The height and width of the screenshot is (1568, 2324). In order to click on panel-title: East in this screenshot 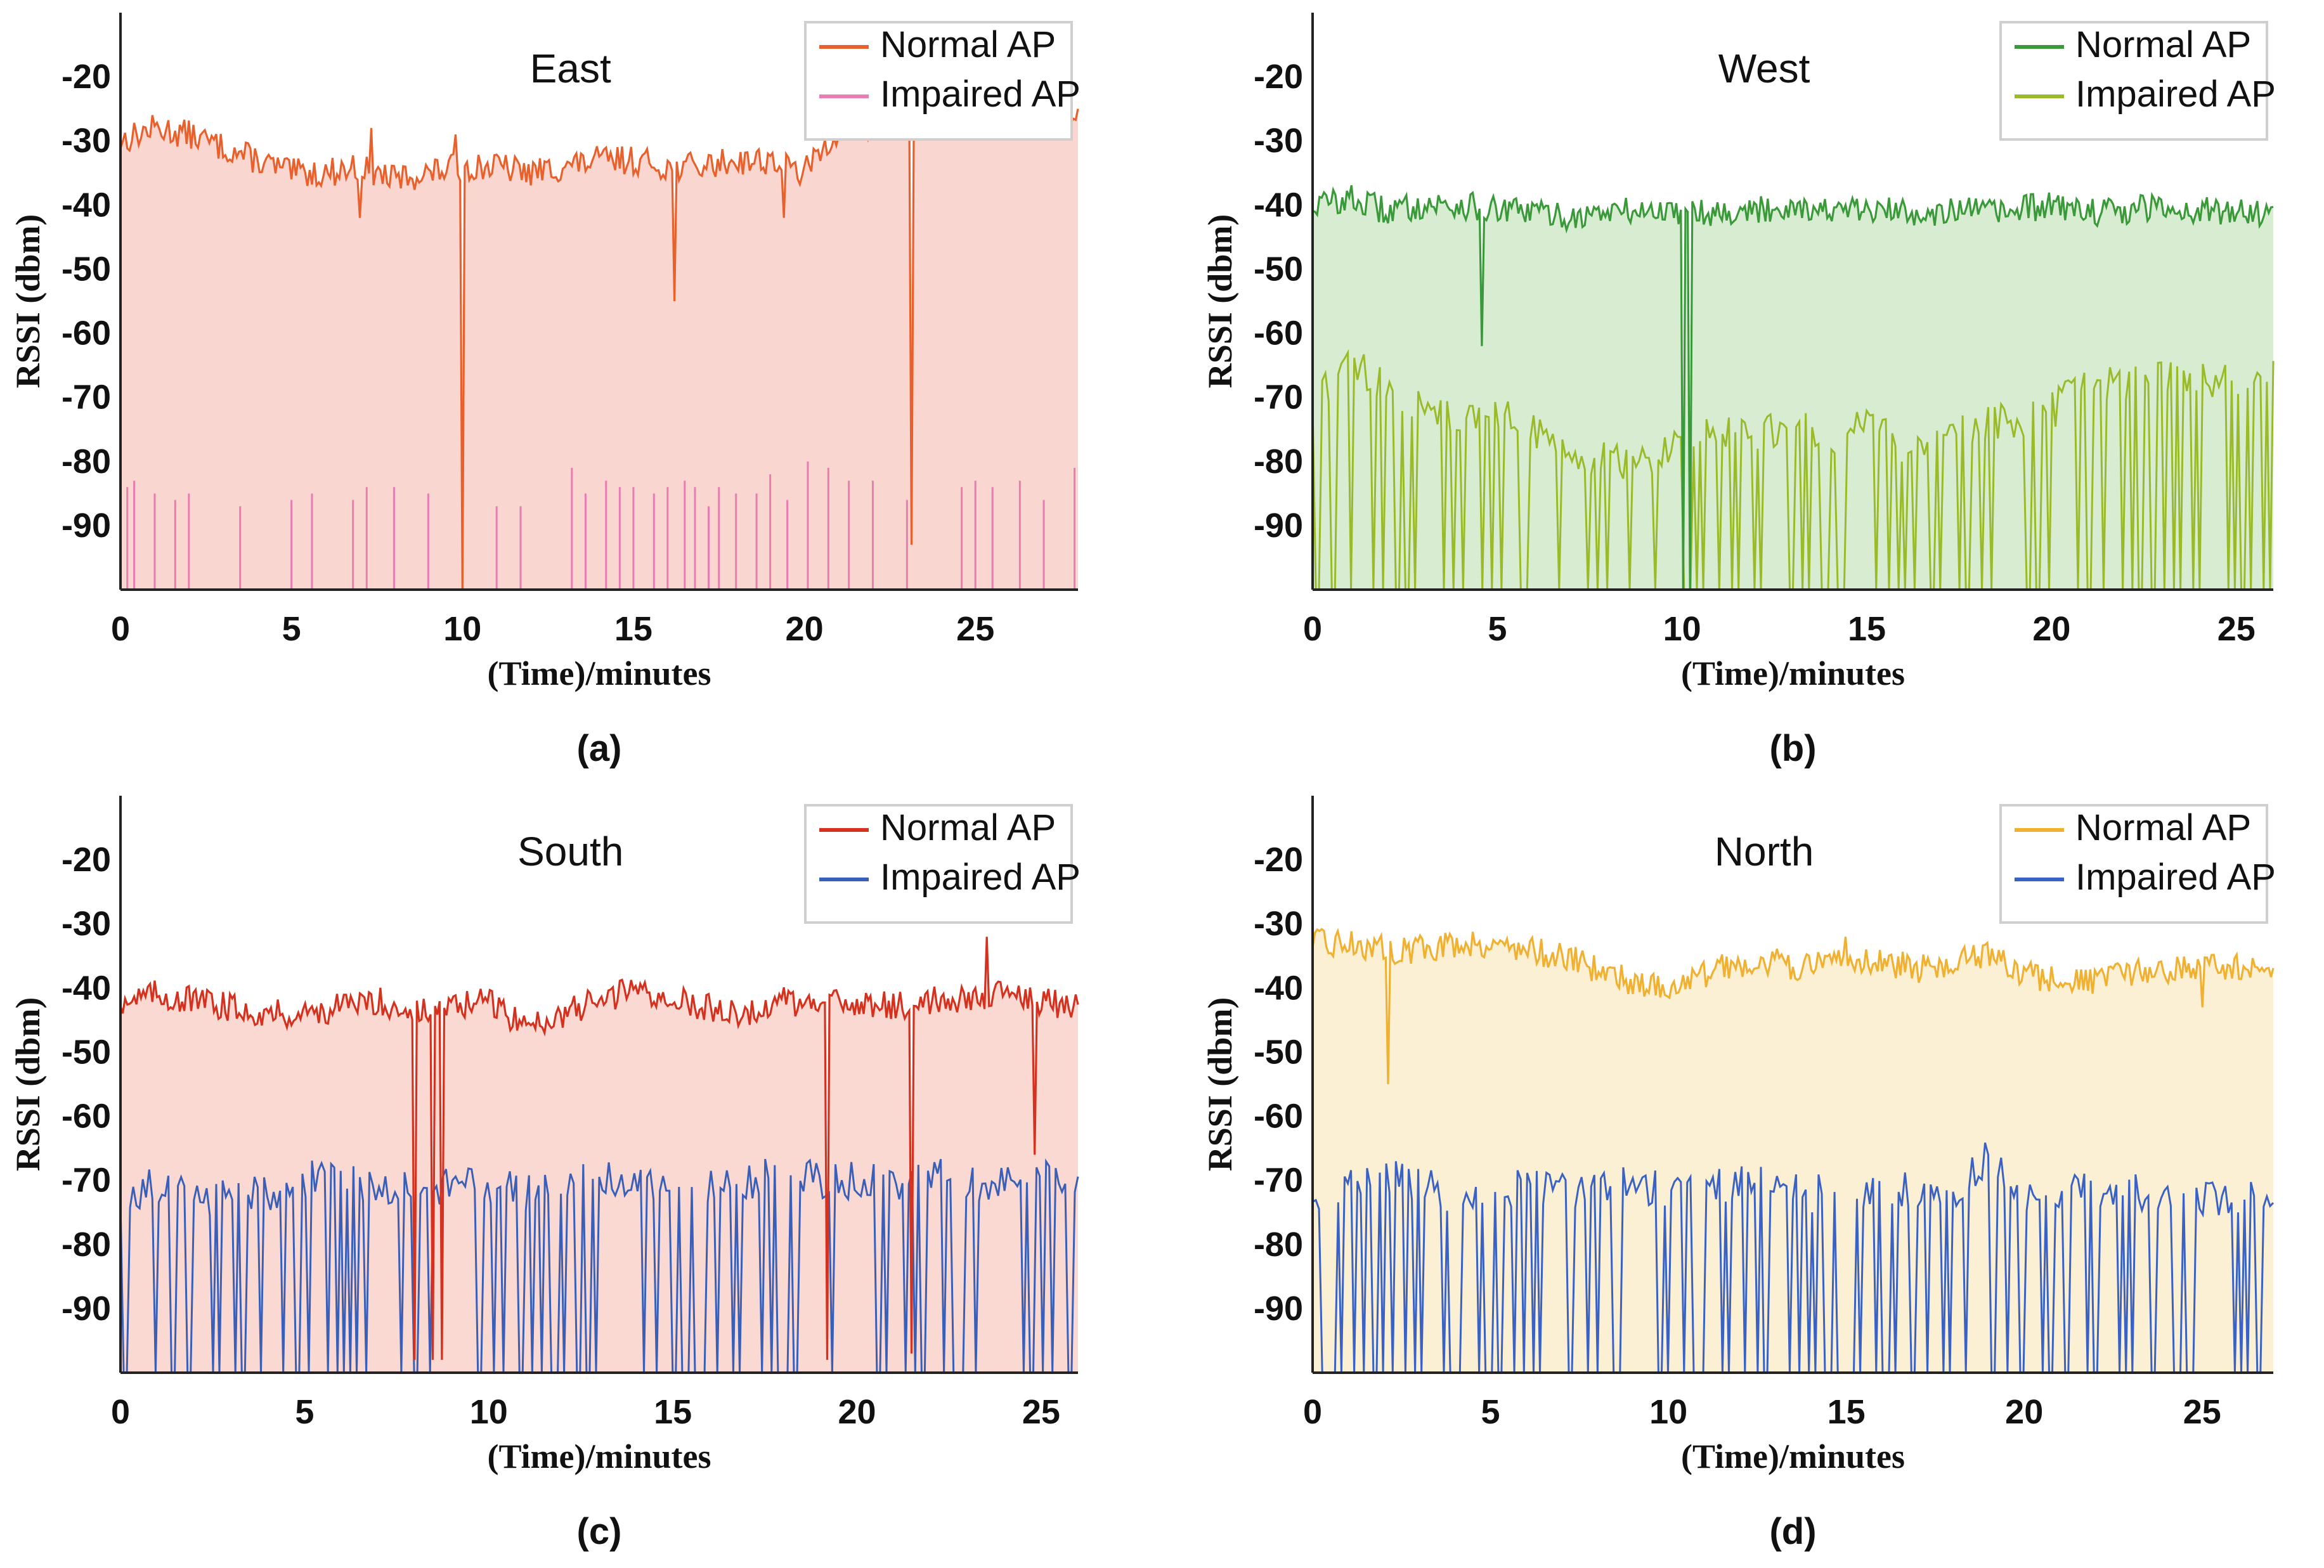, I will do `click(570, 68)`.